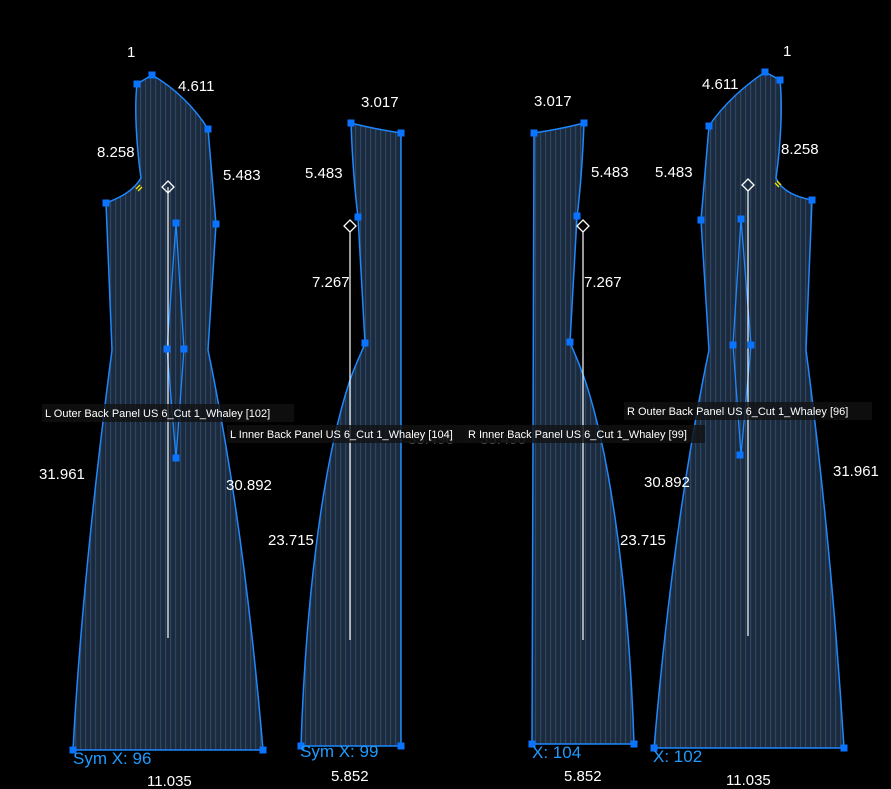 The image size is (891, 789). What do you see at coordinates (249, 485) in the screenshot?
I see `right-side-measure: 30.892` at bounding box center [249, 485].